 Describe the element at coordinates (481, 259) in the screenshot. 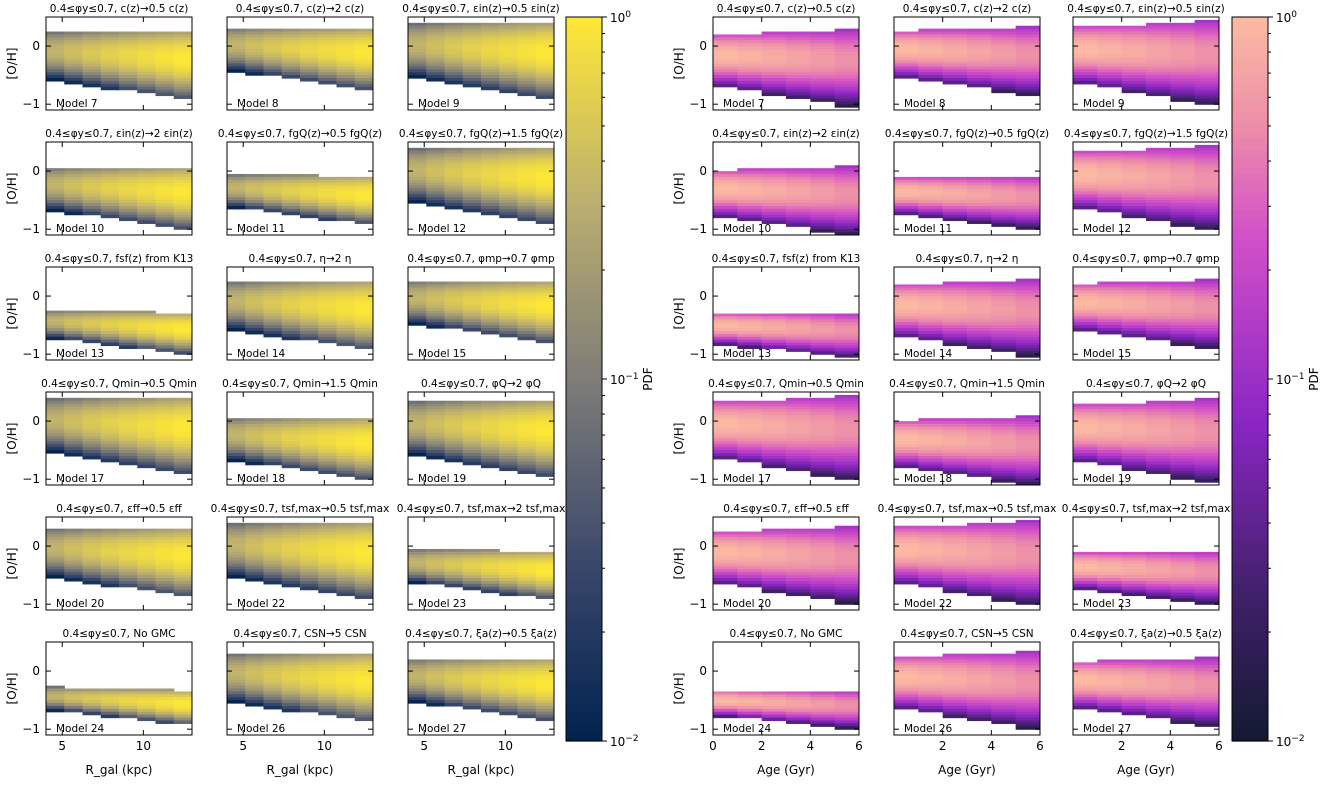

I see `panel-title: 0.4≤φy≤0.7, φmp→0.7 φmp` at that location.